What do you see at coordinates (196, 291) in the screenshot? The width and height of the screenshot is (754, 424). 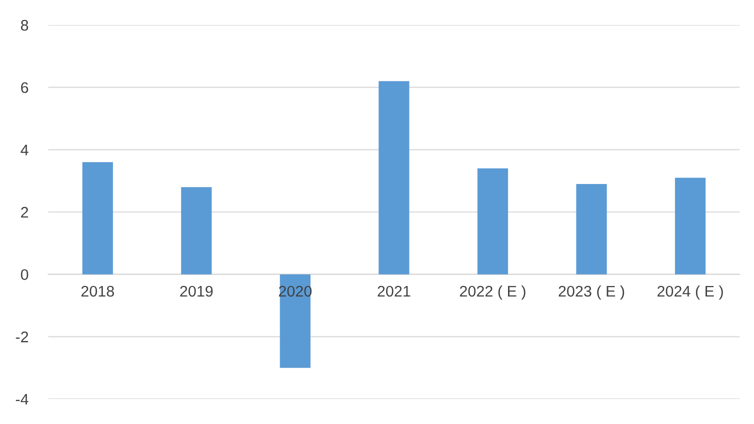 I see `x-tick-label: 2019` at bounding box center [196, 291].